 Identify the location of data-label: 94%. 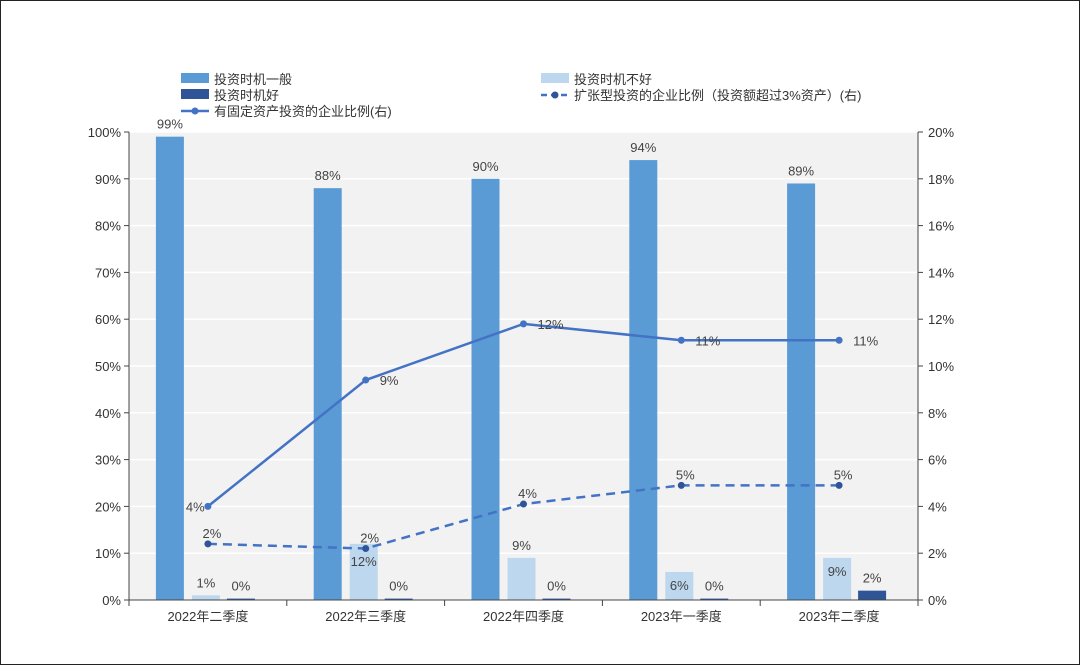
(643, 147).